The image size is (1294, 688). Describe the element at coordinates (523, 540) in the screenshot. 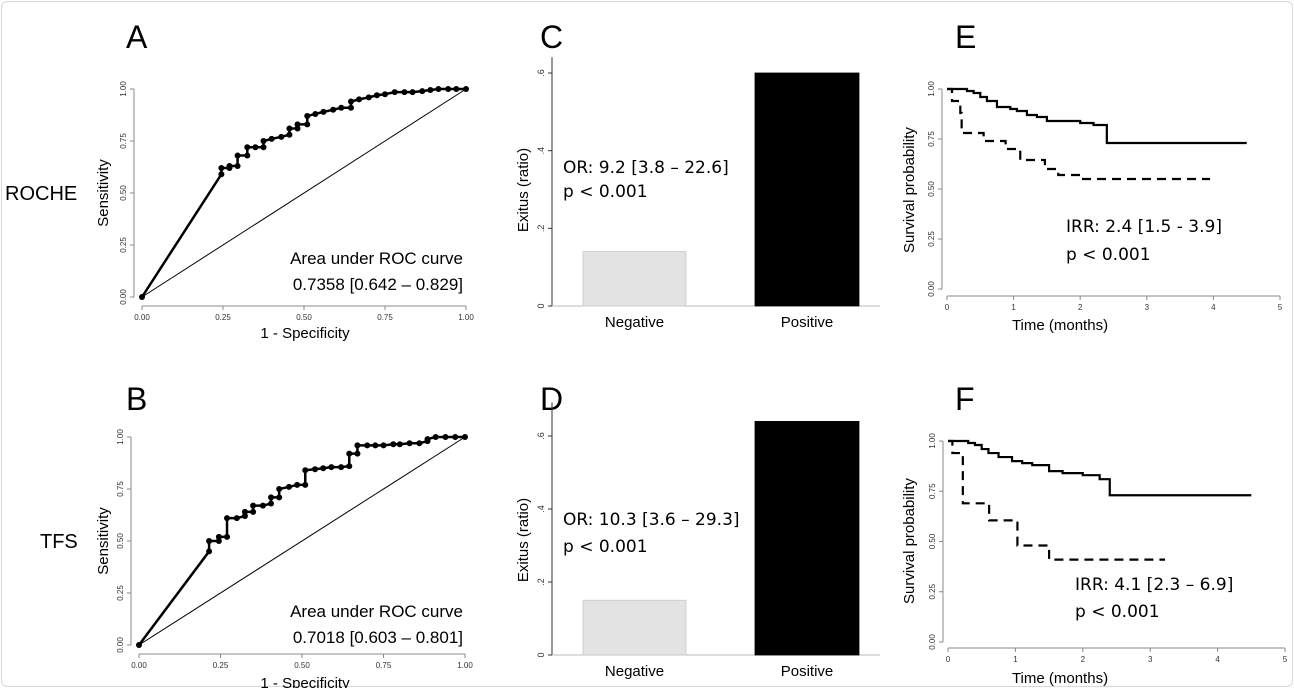

I see `y-axis-label: Exitus (ratio)` at that location.